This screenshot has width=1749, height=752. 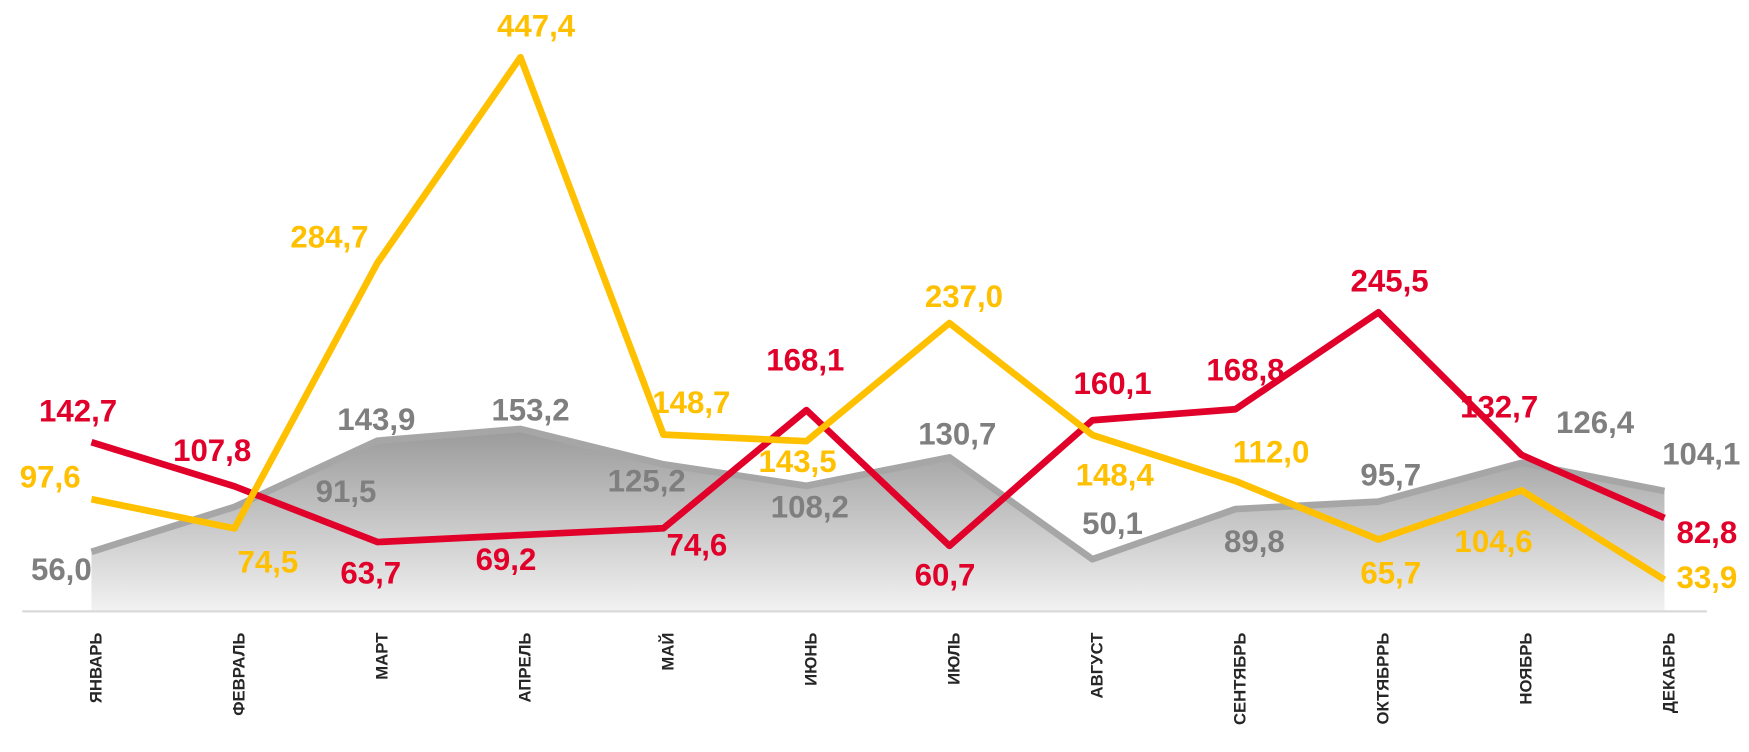 I want to click on x-tick-label: НОЯБРЬ, so click(x=1525, y=669).